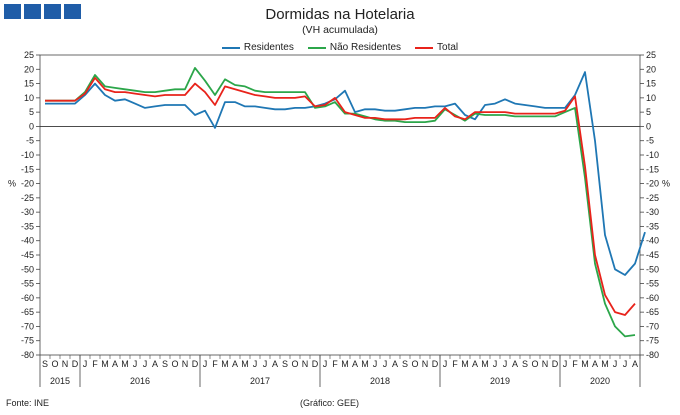 Image resolution: width=680 pixels, height=415 pixels. What do you see at coordinates (652, 255) in the screenshot?
I see `y-tick-label-right: -45` at bounding box center [652, 255].